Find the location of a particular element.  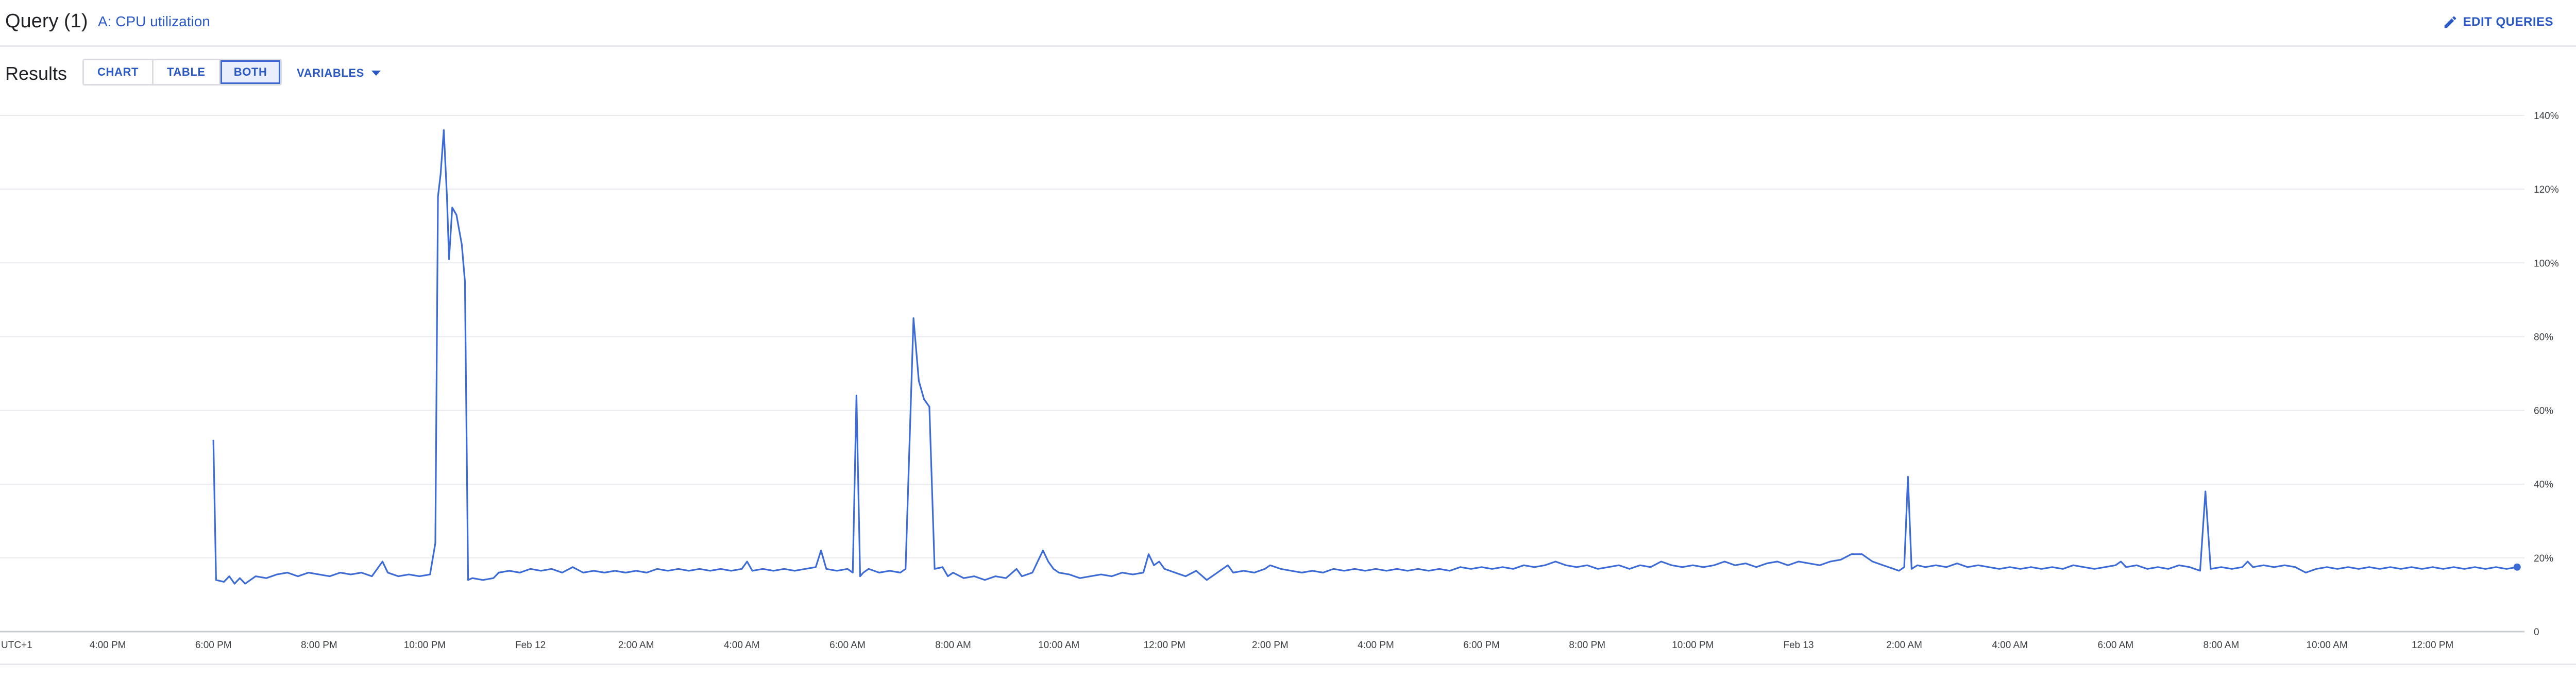

y-tick-label: 0 is located at coordinates (2536, 632).